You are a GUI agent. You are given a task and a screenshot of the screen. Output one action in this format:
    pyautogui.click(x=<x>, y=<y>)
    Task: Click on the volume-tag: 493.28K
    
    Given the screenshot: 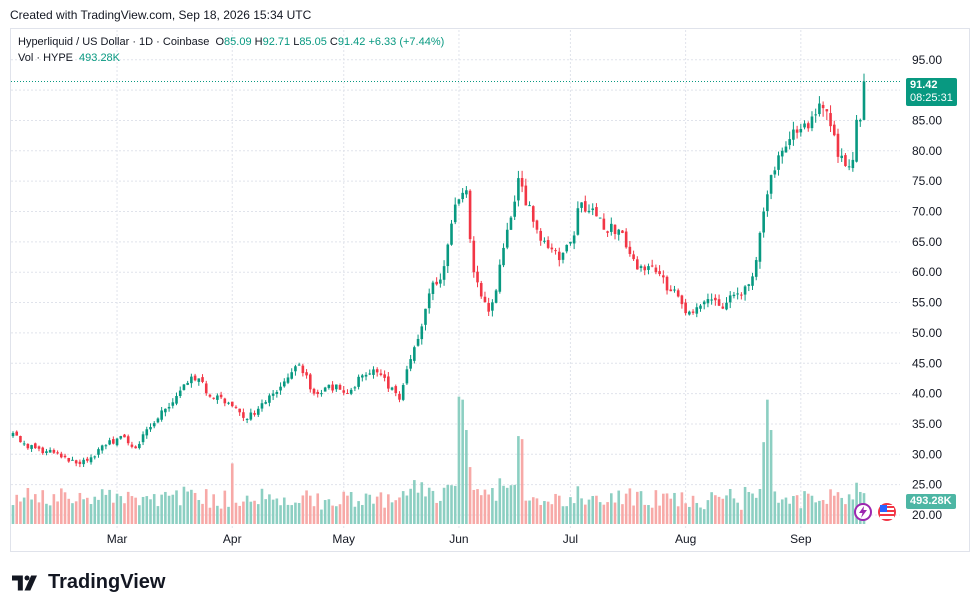 What is the action you would take?
    pyautogui.click(x=931, y=501)
    